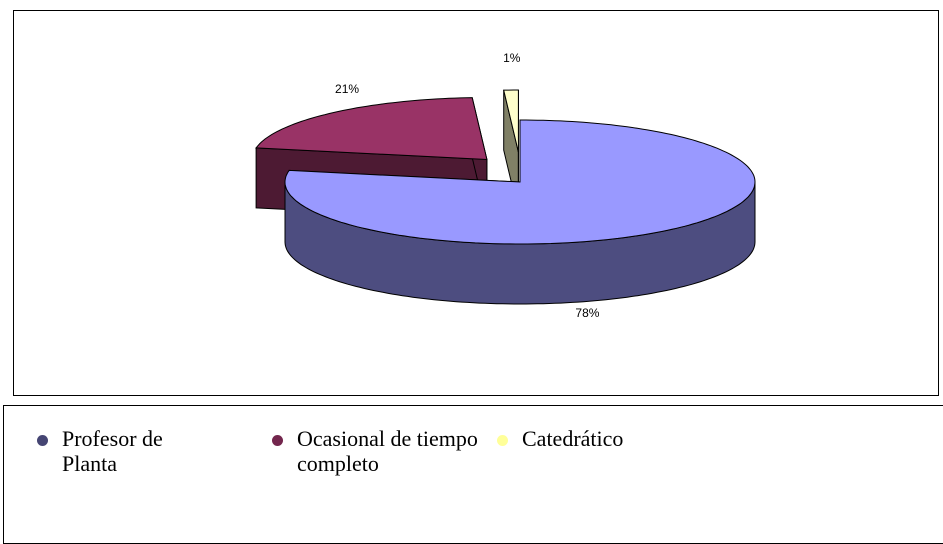 The image size is (943, 544). I want to click on legend-item: Catedrático, so click(579, 438).